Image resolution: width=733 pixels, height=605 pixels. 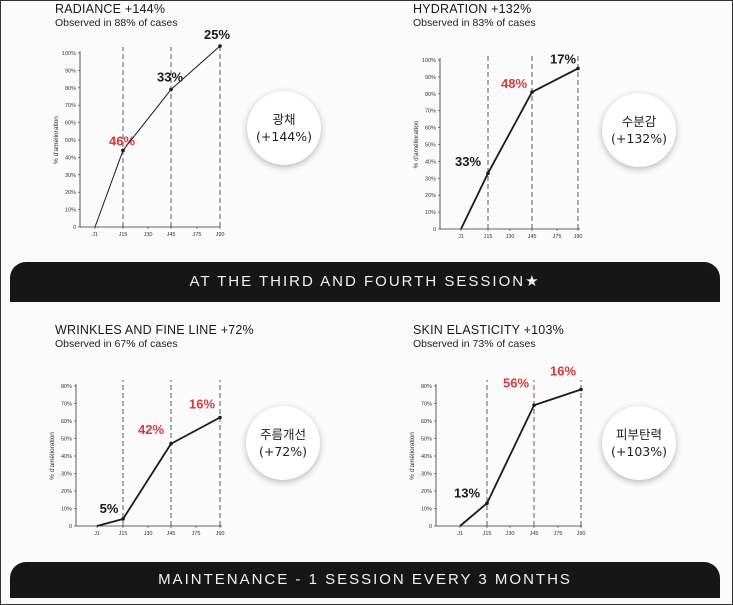 What do you see at coordinates (282, 451) in the screenshot?
I see `badge-value: (+72%)` at bounding box center [282, 451].